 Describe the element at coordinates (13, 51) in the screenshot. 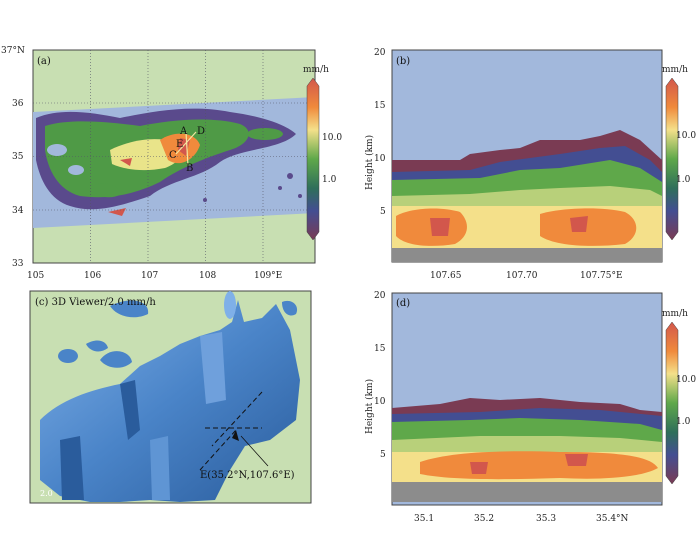

I see `lat-tick-37: 37°N` at that location.